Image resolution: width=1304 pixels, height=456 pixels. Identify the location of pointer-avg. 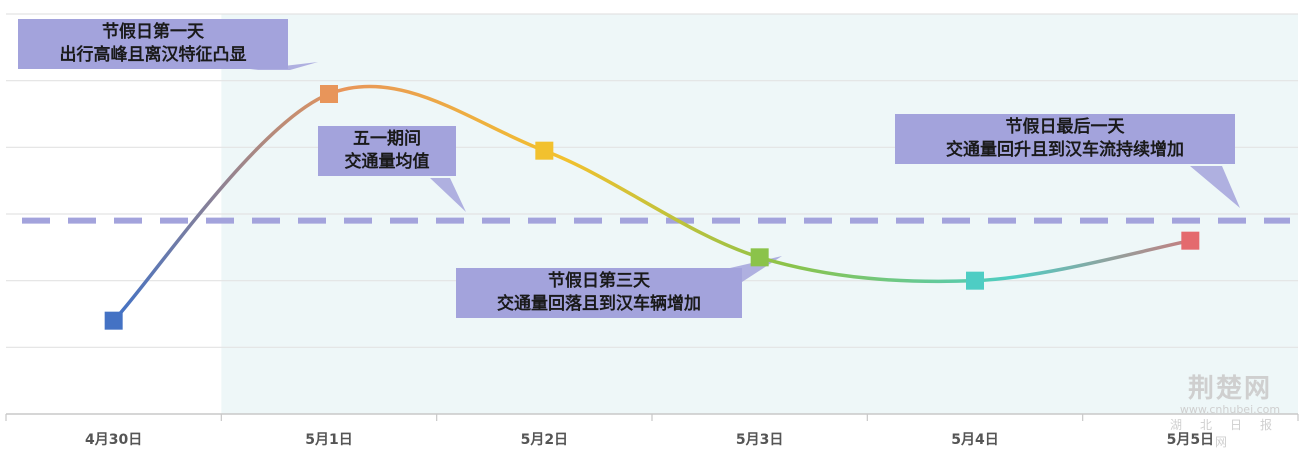
(448, 195).